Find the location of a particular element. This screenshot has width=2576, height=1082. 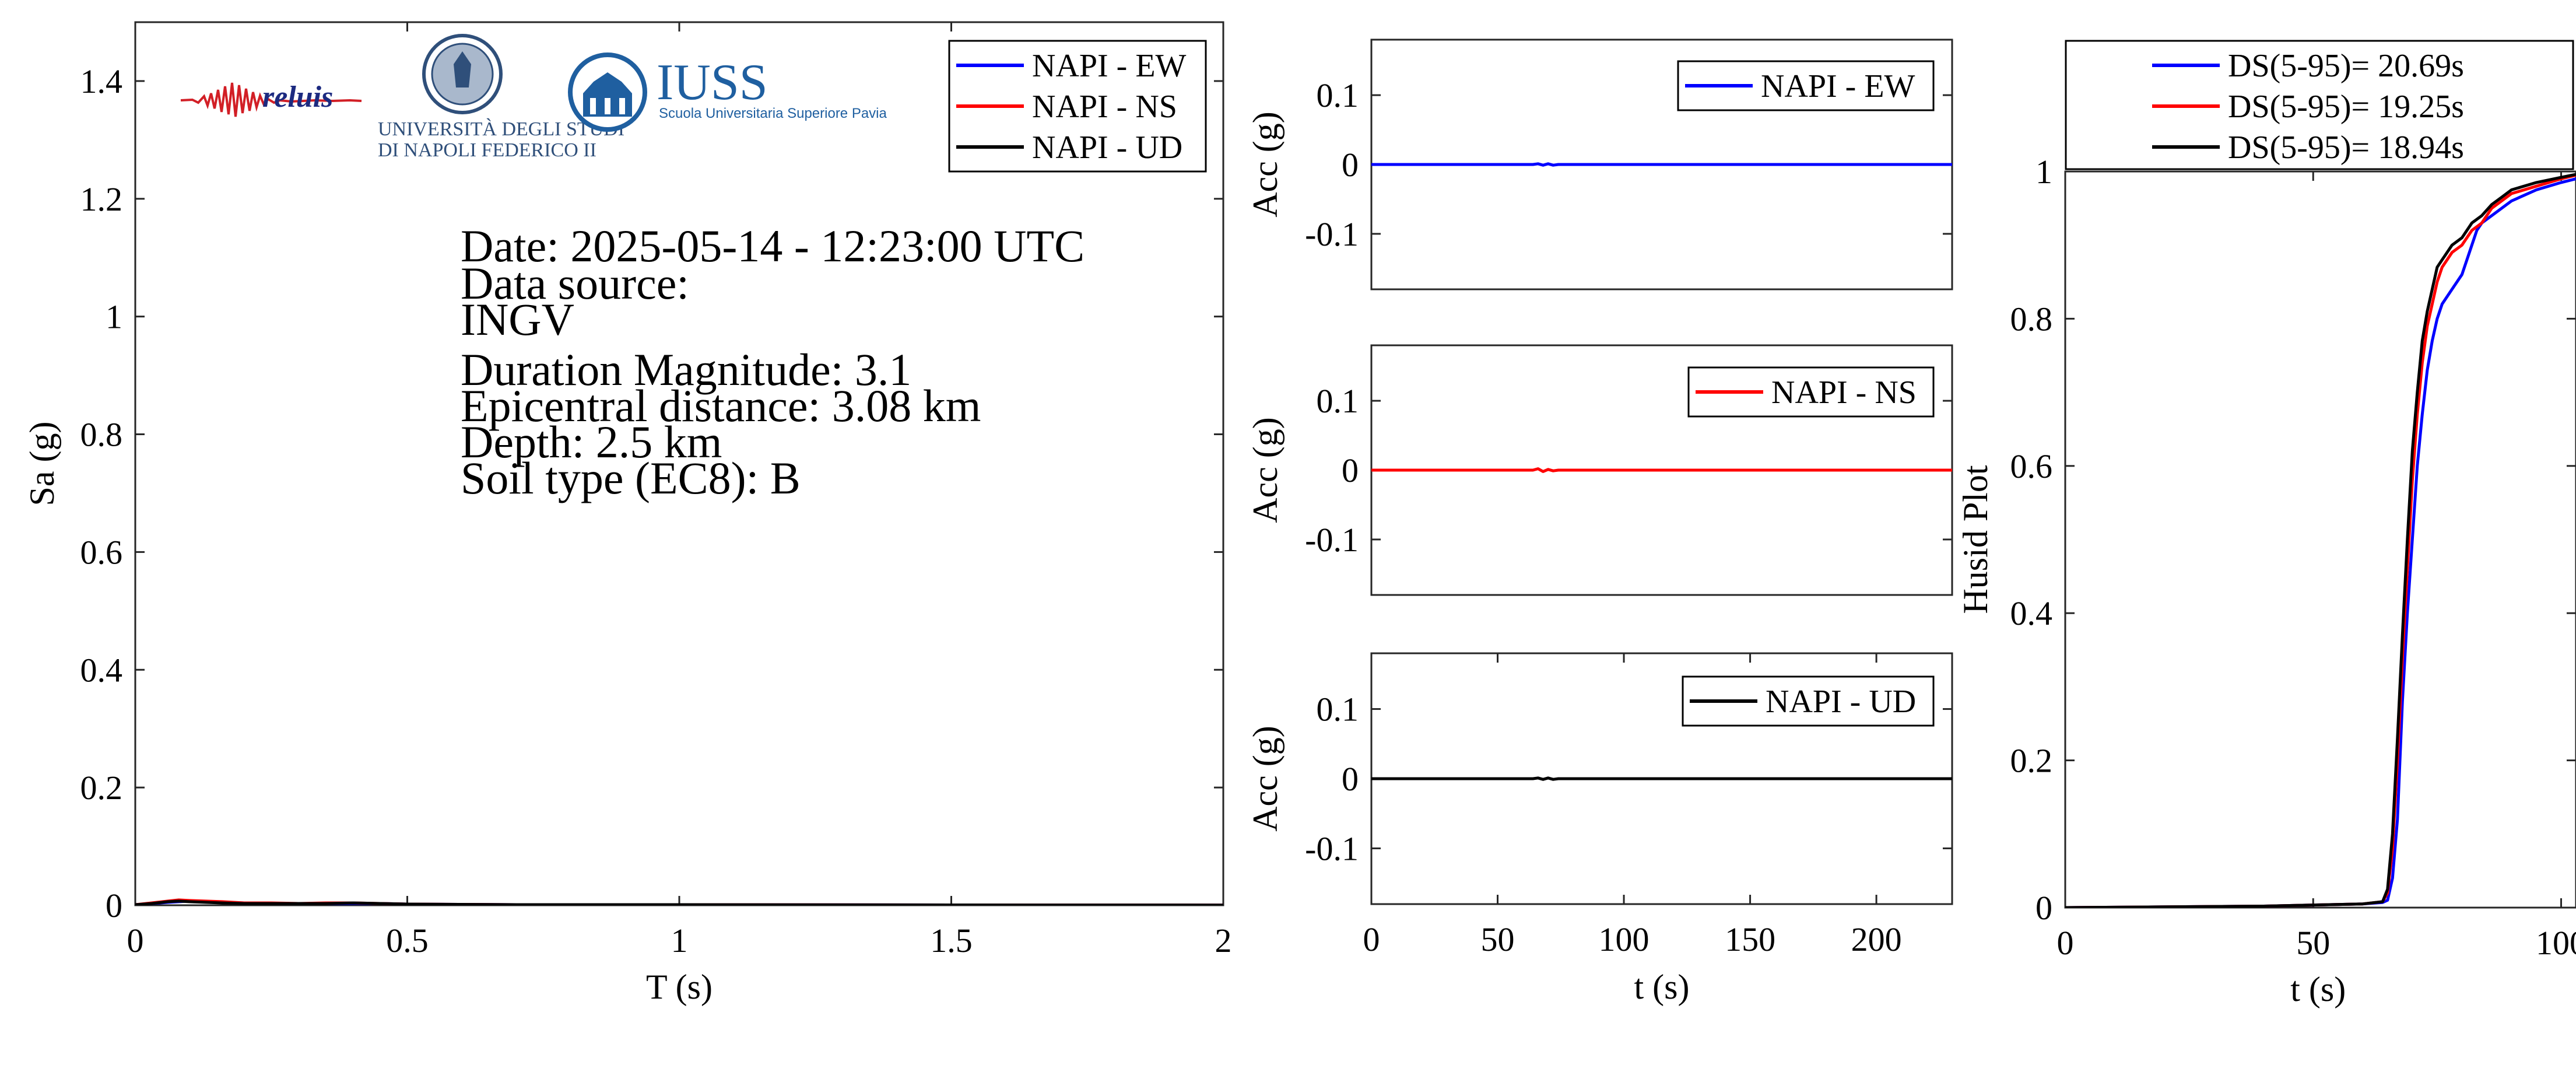

legend: NAPI - NS is located at coordinates (1811, 392).